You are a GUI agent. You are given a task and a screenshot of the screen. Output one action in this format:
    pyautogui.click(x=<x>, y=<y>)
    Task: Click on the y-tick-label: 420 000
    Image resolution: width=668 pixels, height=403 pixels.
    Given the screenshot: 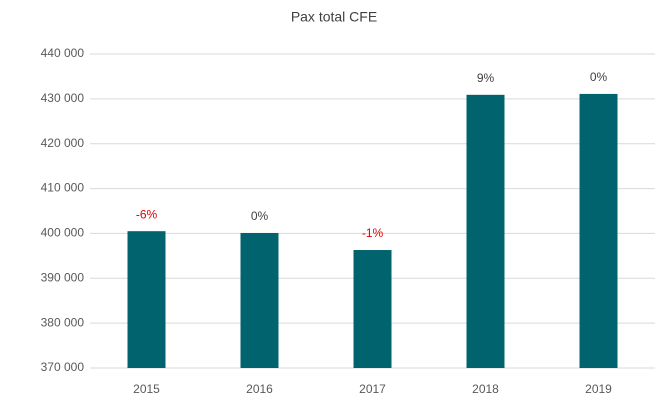 What is the action you would take?
    pyautogui.click(x=63, y=143)
    